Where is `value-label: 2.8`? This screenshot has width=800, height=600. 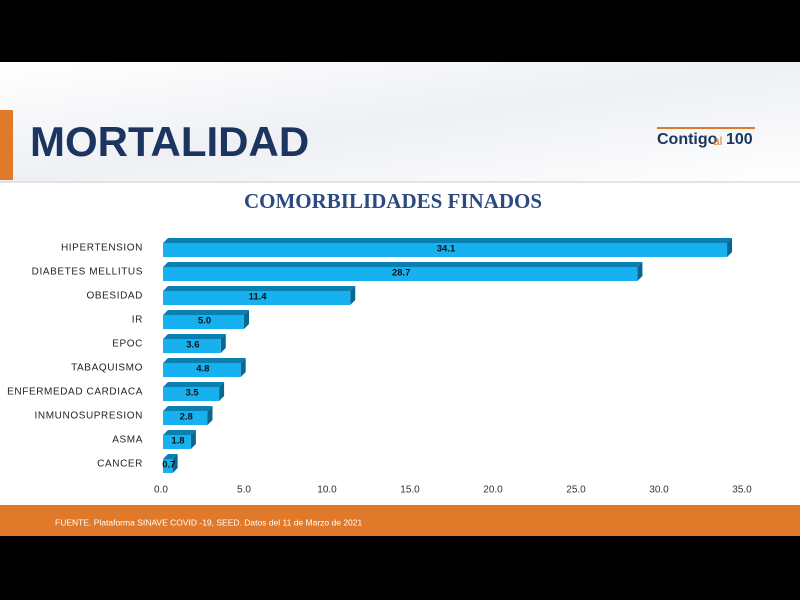
value-label: 2.8 is located at coordinates (186, 417).